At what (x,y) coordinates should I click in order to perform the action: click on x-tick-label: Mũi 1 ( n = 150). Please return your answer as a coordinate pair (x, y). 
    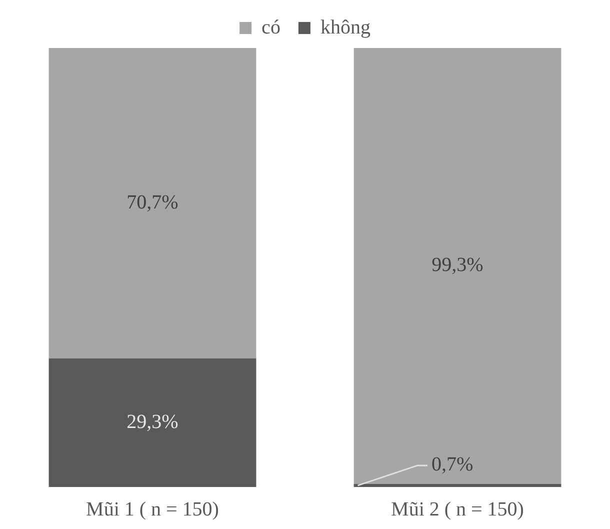
    Looking at the image, I should click on (152, 509).